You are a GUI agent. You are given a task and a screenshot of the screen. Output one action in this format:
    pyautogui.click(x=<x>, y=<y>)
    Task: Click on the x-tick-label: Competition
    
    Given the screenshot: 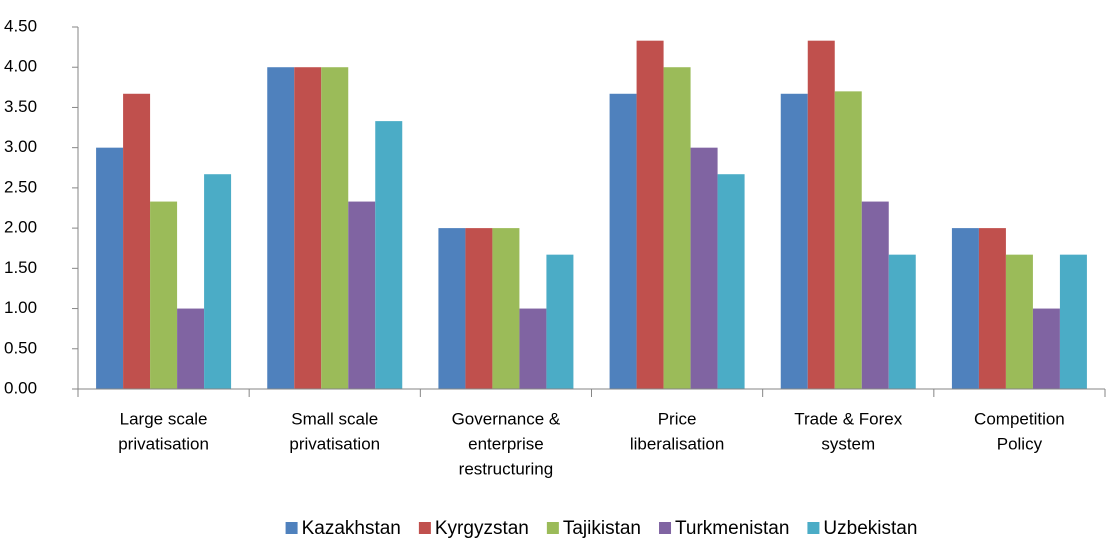 What is the action you would take?
    pyautogui.click(x=1019, y=418)
    